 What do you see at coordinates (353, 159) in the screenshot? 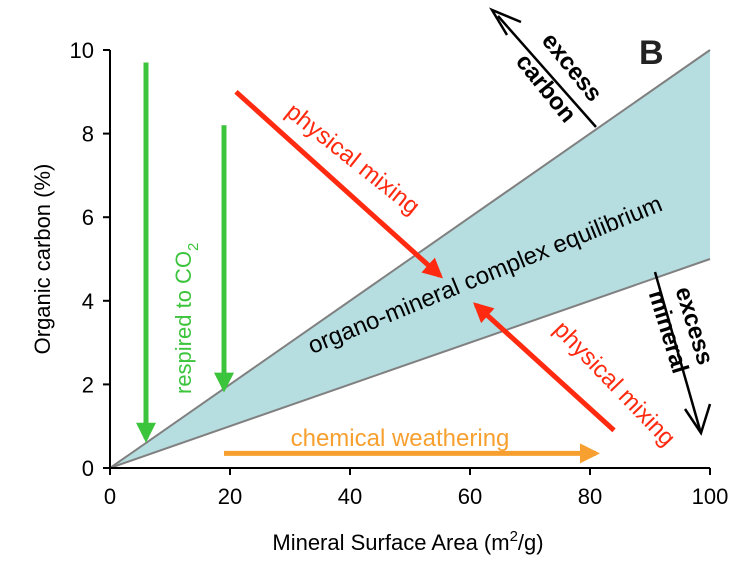
I see `physical-mixing-top-label: physical mixing` at bounding box center [353, 159].